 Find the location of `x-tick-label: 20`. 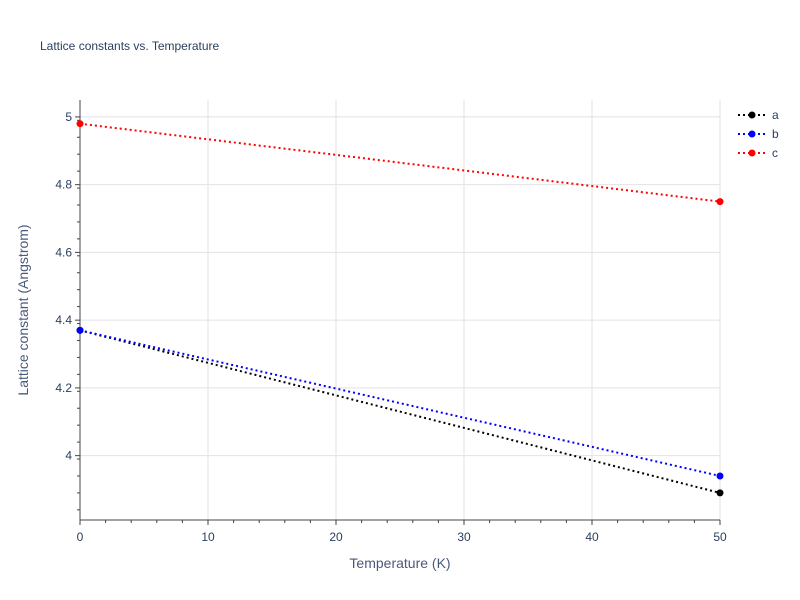

x-tick-label: 20 is located at coordinates (336, 537).